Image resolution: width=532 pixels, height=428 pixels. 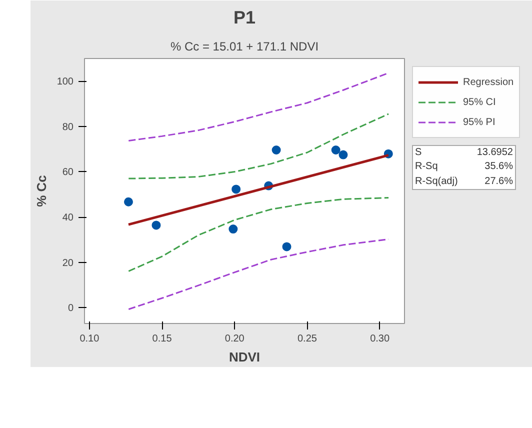 What do you see at coordinates (464, 166) in the screenshot?
I see `text: R-Sq 35.6%` at bounding box center [464, 166].